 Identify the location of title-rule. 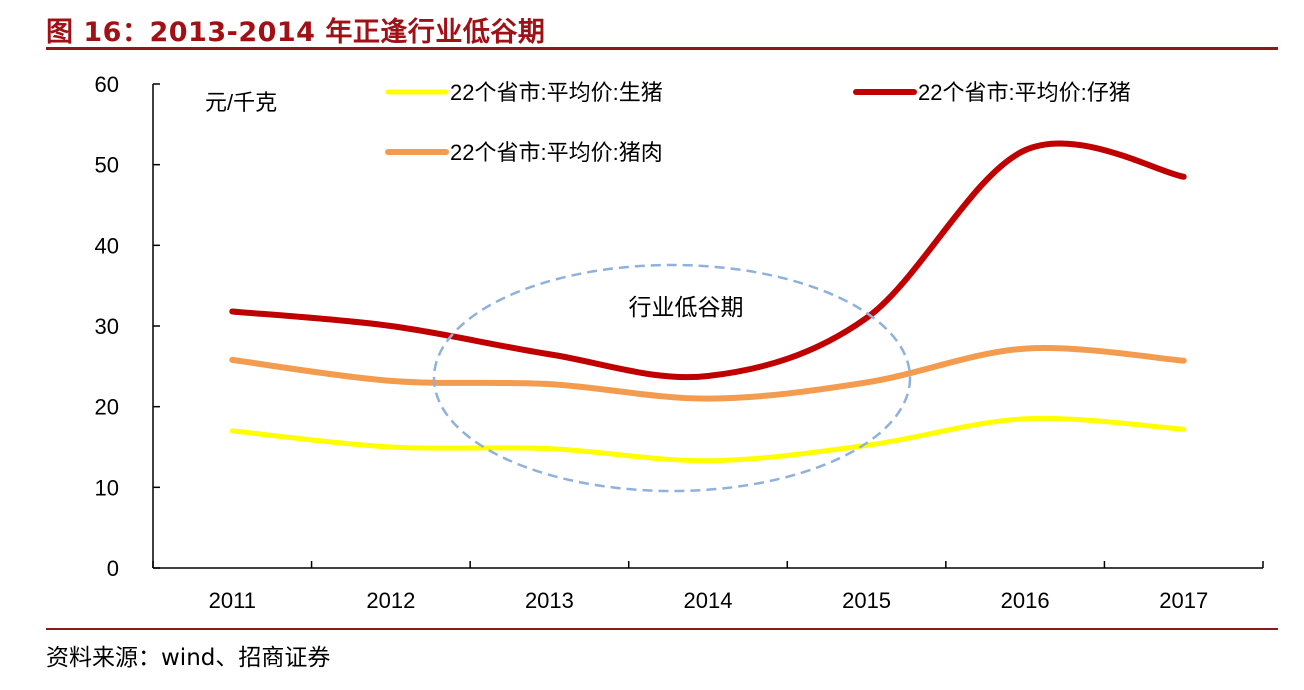
(662, 48).